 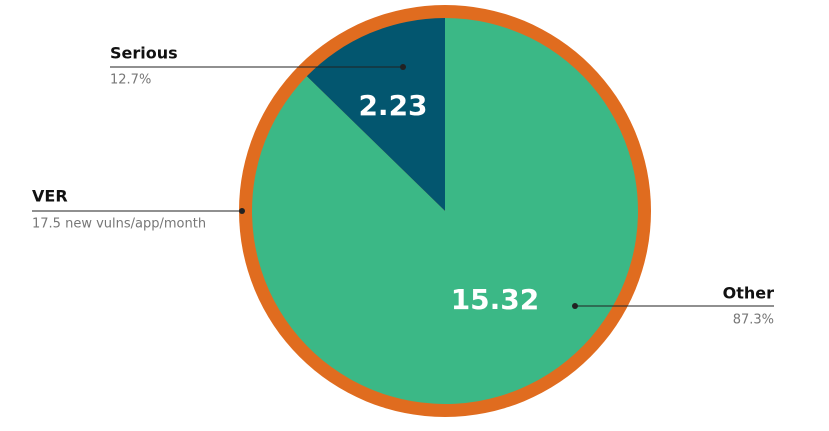 What do you see at coordinates (130, 80) in the screenshot?
I see `percent-label: 12.7%` at bounding box center [130, 80].